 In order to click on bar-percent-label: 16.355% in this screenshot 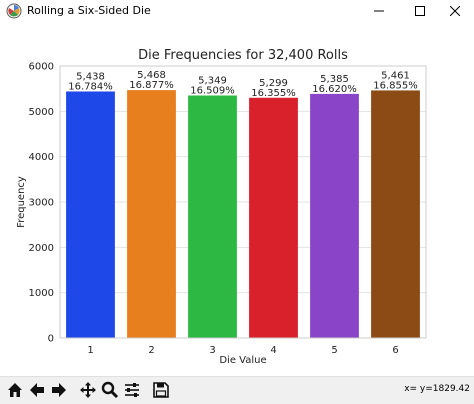, I will do `click(273, 93)`.